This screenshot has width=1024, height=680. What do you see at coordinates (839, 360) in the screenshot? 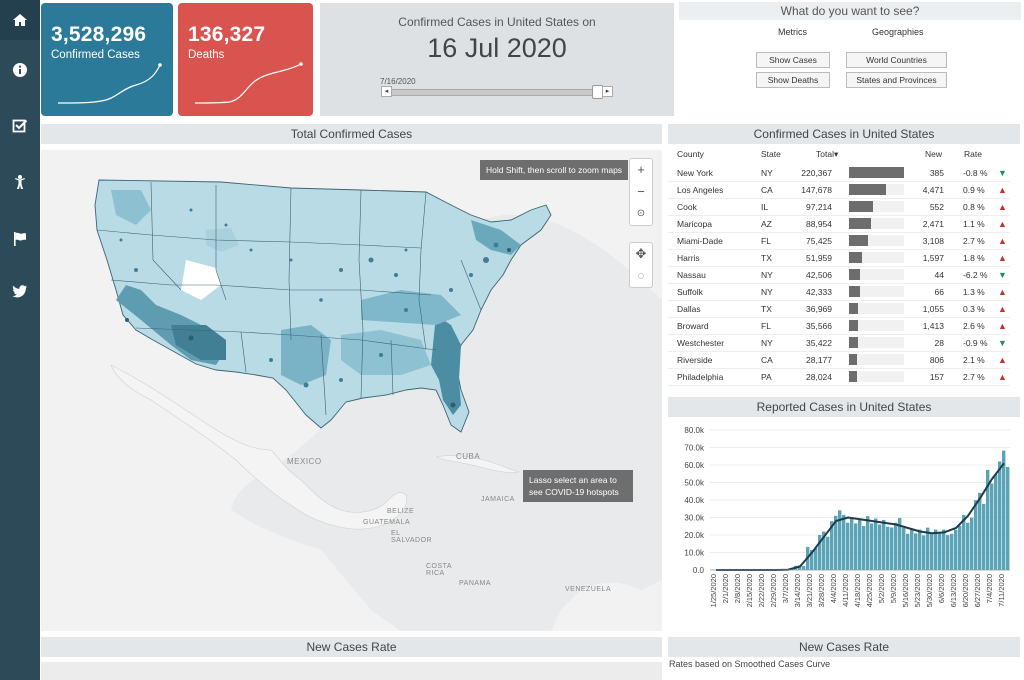
I see `table-row: Riverside CA 28,177 806 2.1 % ▲` at bounding box center [839, 360].